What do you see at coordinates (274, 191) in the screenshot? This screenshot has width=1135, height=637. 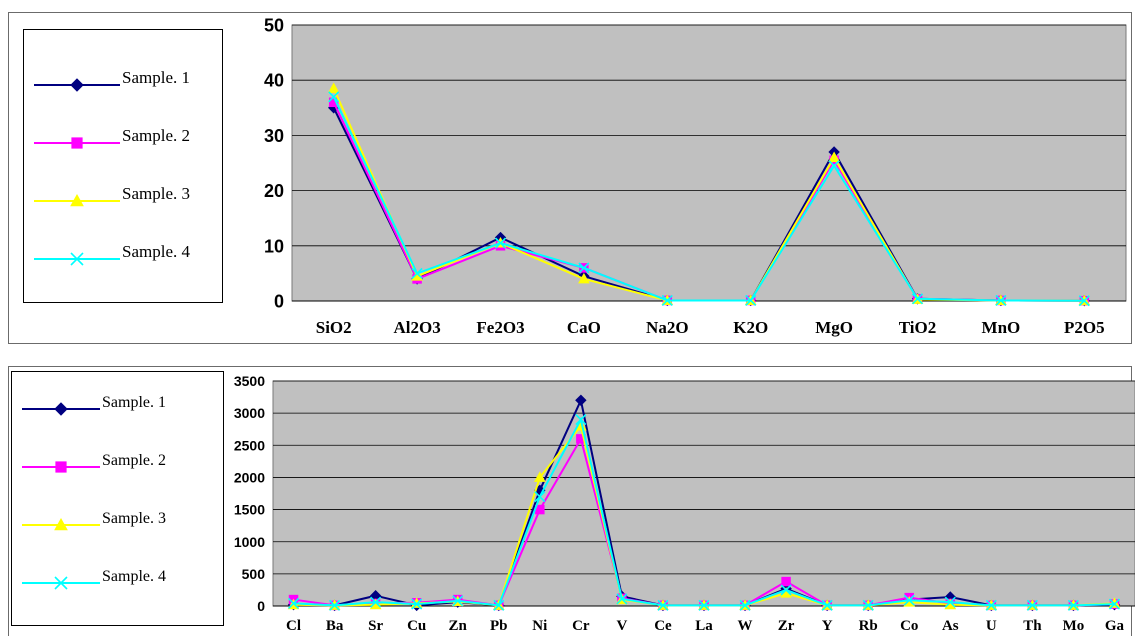 I see `y-tick-label: 20` at bounding box center [274, 191].